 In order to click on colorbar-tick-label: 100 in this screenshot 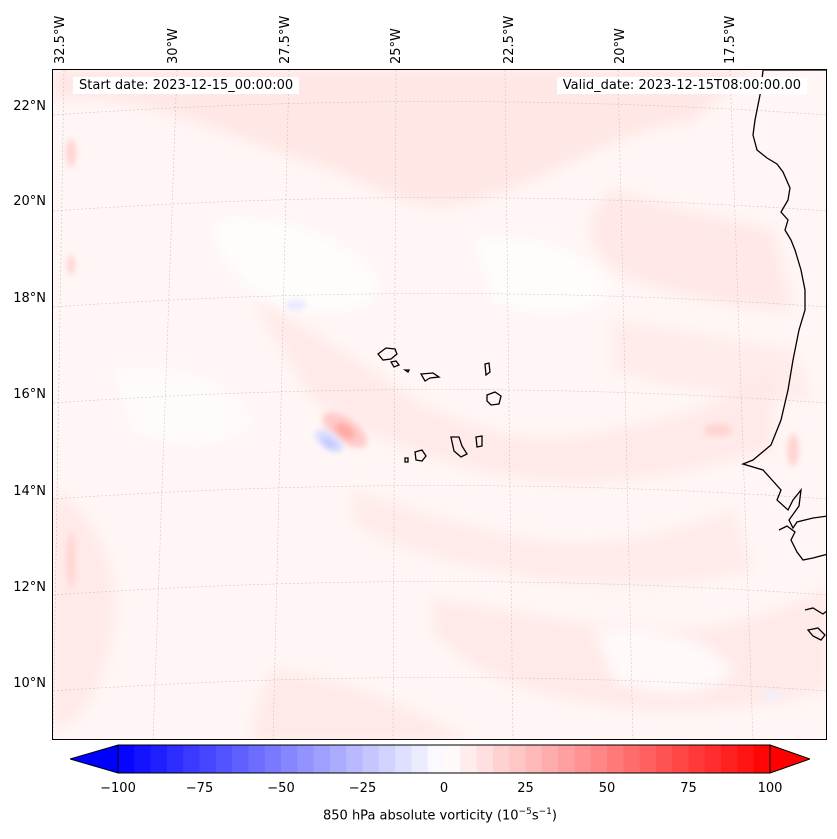, I will do `click(770, 788)`.